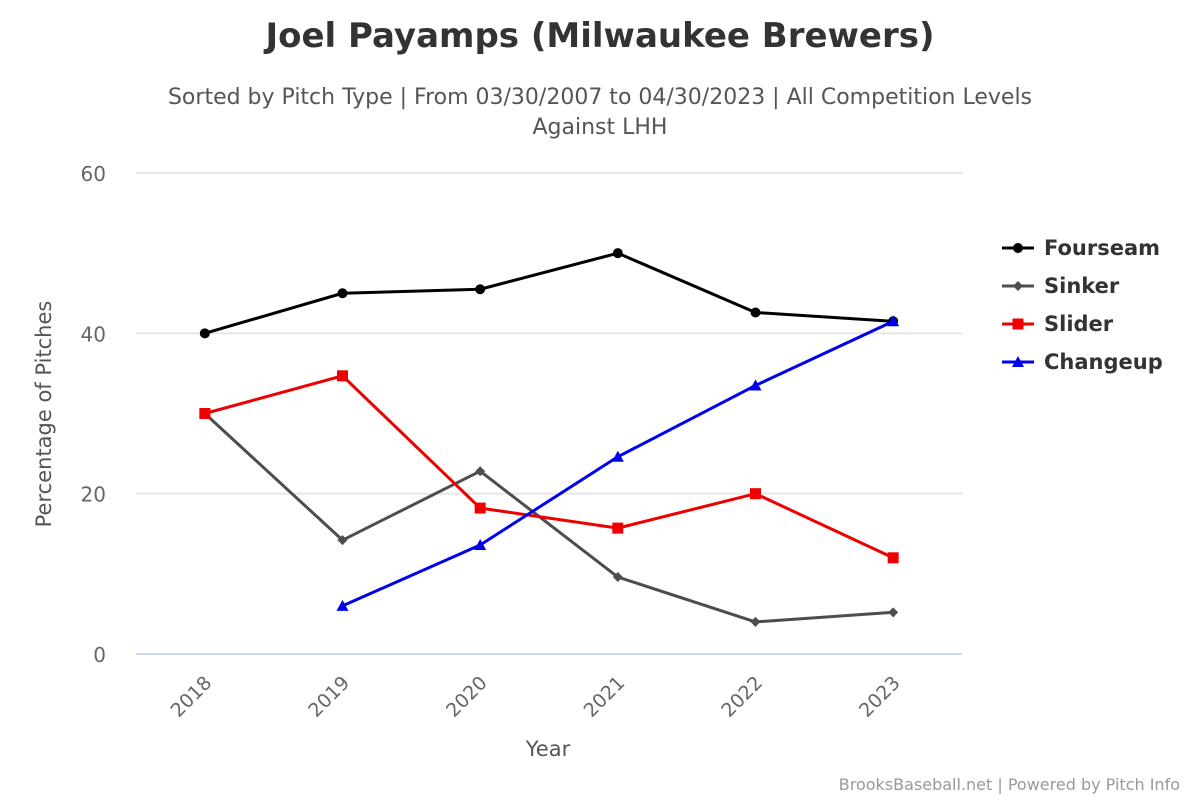 This screenshot has height=804, width=1200. What do you see at coordinates (44, 414) in the screenshot?
I see `y-axis-label: Percentage of Pitches` at bounding box center [44, 414].